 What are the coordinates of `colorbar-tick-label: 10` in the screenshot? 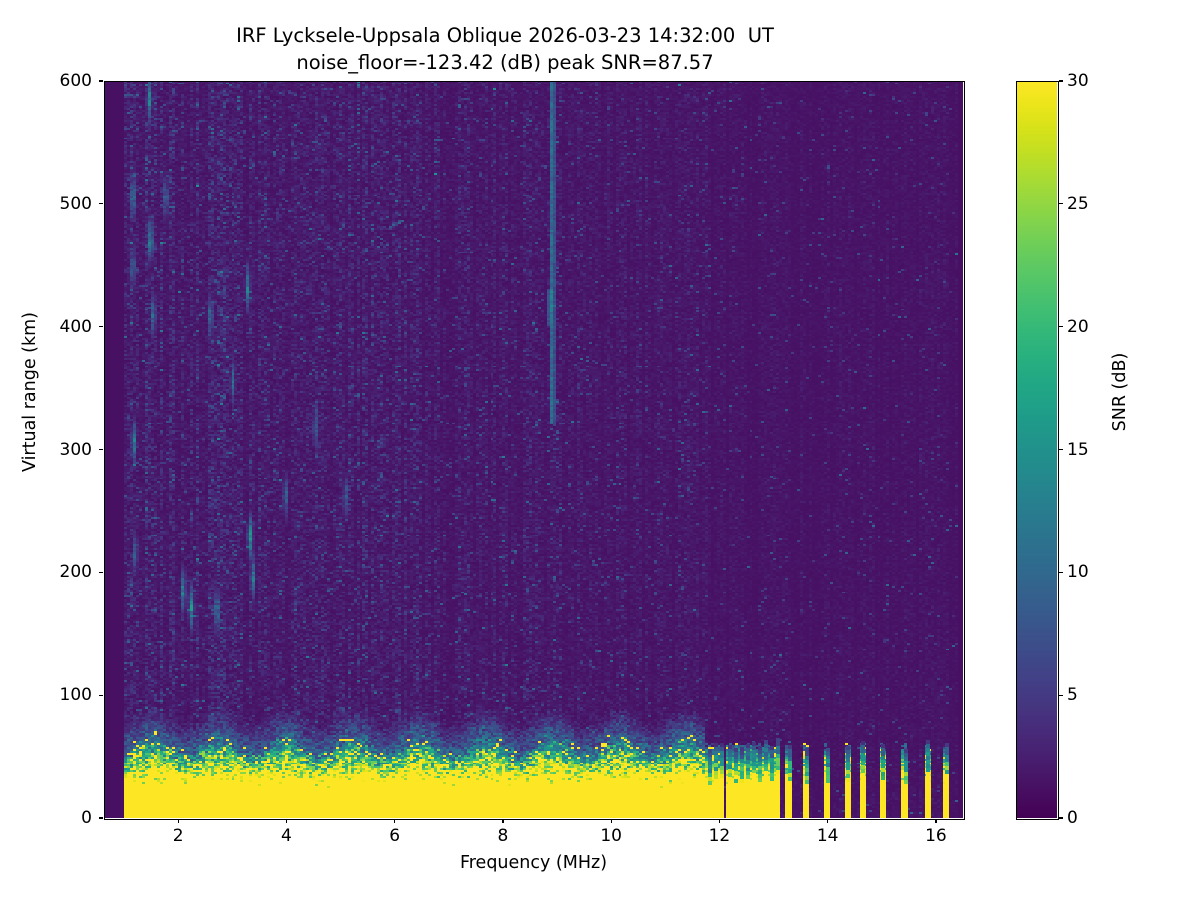 It's located at (1078, 572).